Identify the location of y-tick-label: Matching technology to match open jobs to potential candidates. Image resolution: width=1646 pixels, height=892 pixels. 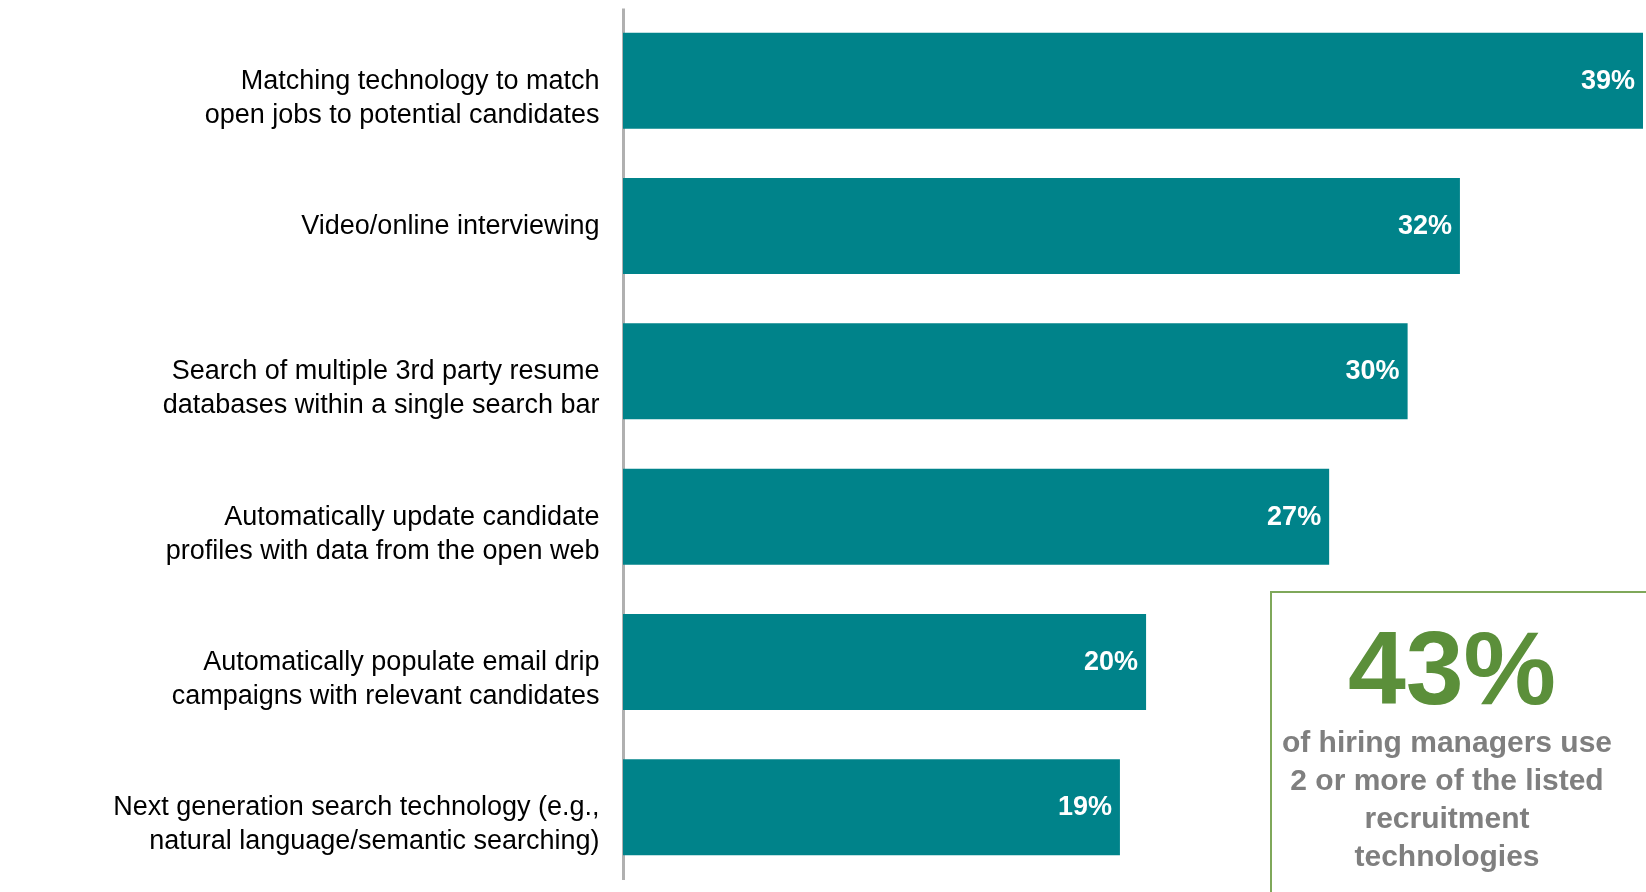
(402, 96).